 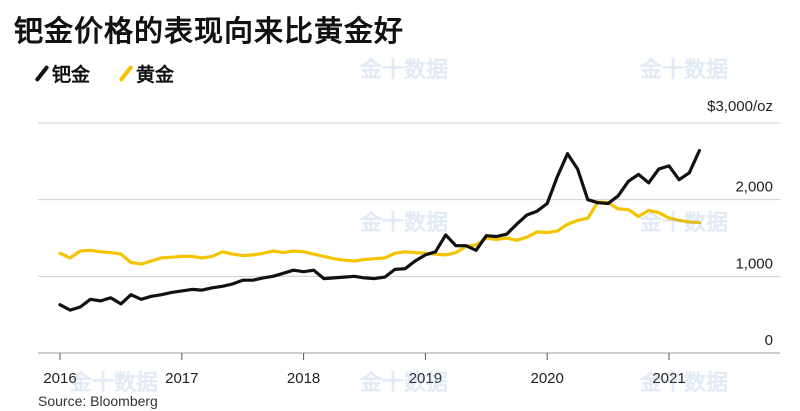 What do you see at coordinates (303, 378) in the screenshot?
I see `x-tick-label: 2018` at bounding box center [303, 378].